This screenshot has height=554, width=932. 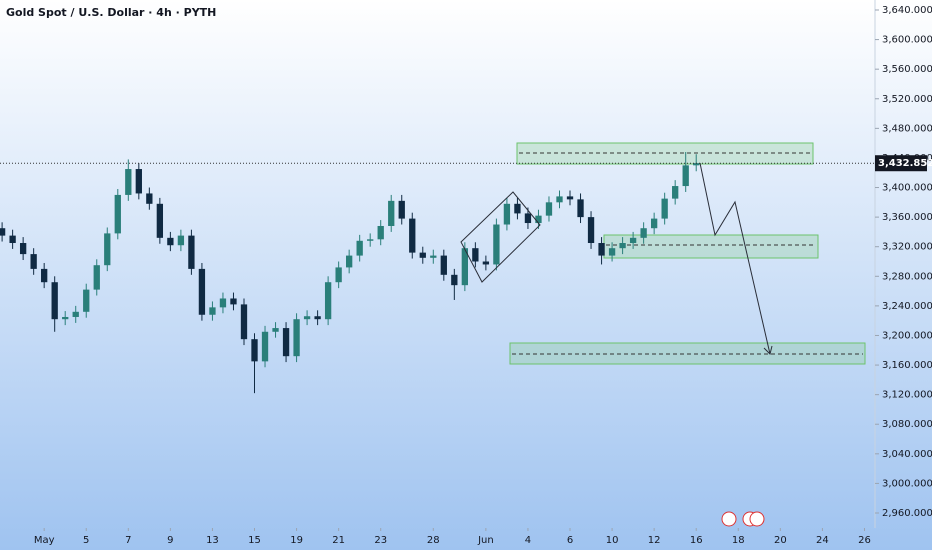 What do you see at coordinates (743, 519) in the screenshot?
I see `event-icons` at bounding box center [743, 519].